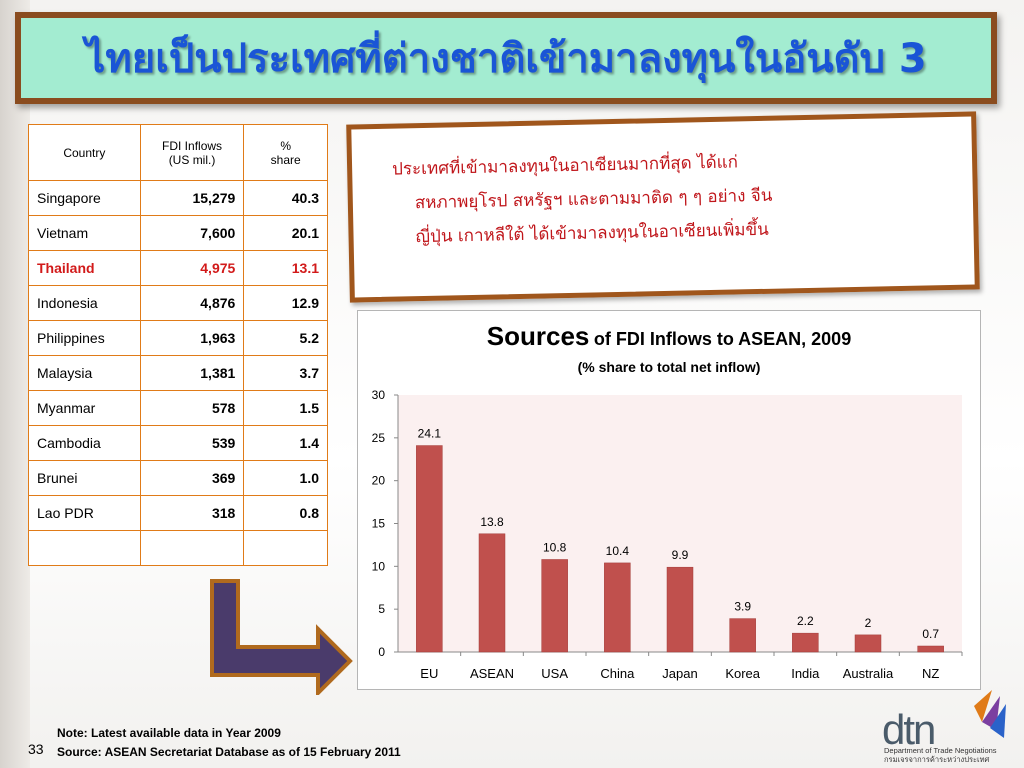  What do you see at coordinates (192, 303) in the screenshot?
I see `cell-fdi: 4,876` at bounding box center [192, 303].